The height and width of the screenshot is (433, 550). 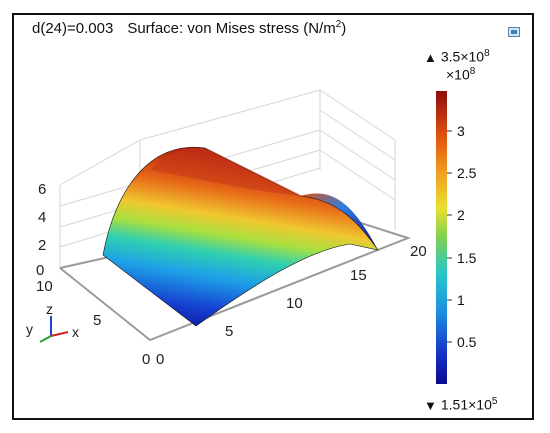 I want to click on colorbar-tick-label: 1, so click(x=461, y=300).